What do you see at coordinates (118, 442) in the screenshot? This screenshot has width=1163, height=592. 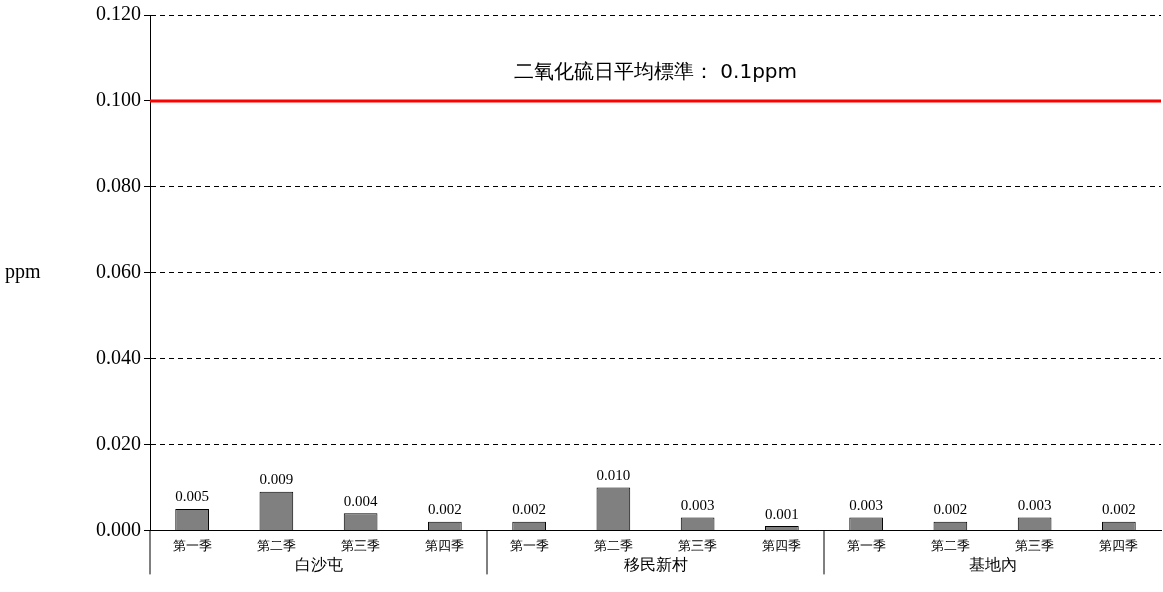 I see `y-tick-label: 0.020` at bounding box center [118, 442].